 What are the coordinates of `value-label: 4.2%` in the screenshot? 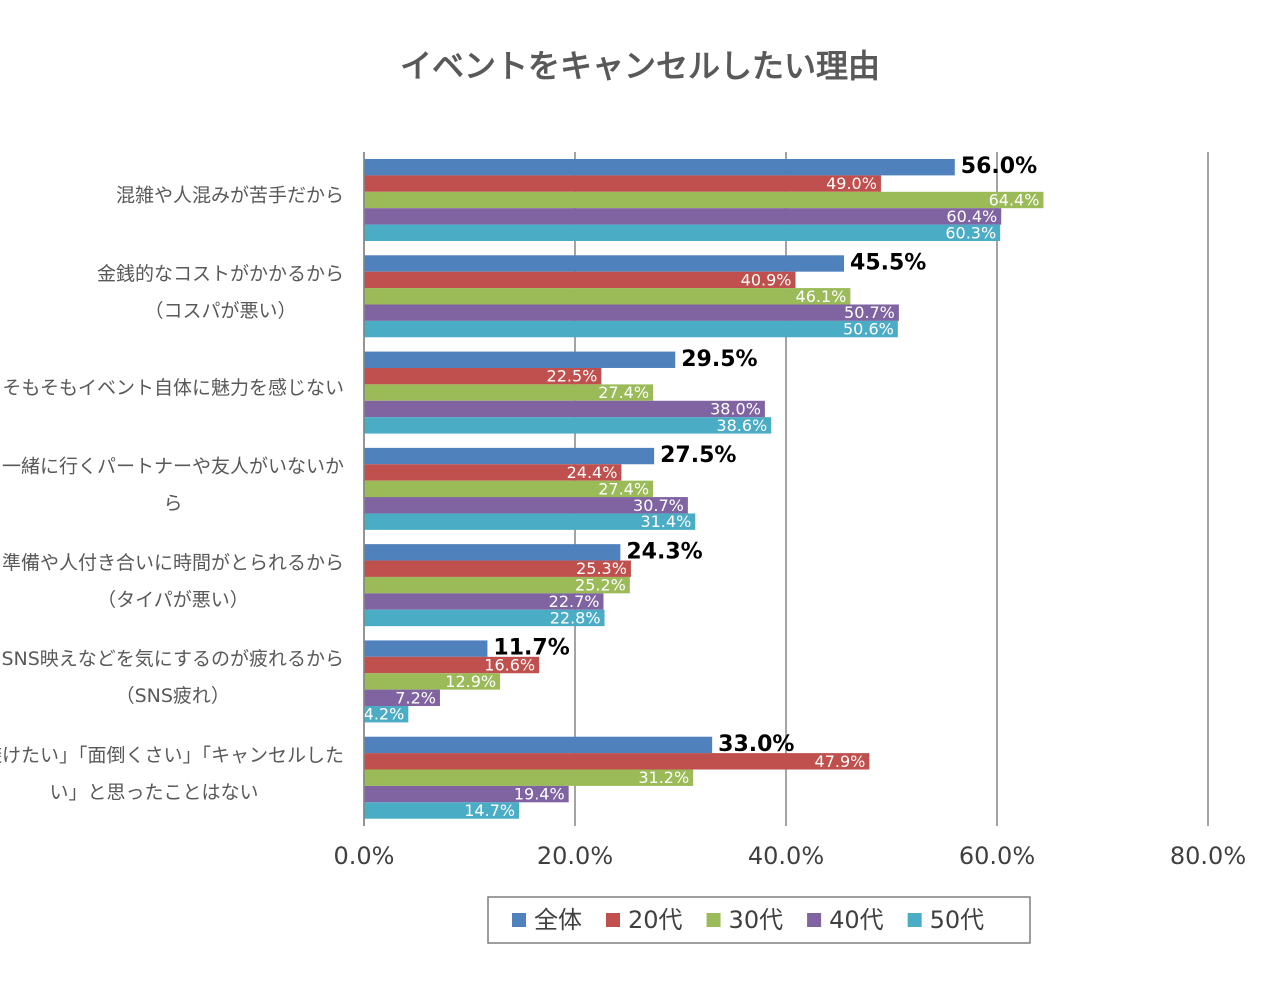 It's located at (384, 714).